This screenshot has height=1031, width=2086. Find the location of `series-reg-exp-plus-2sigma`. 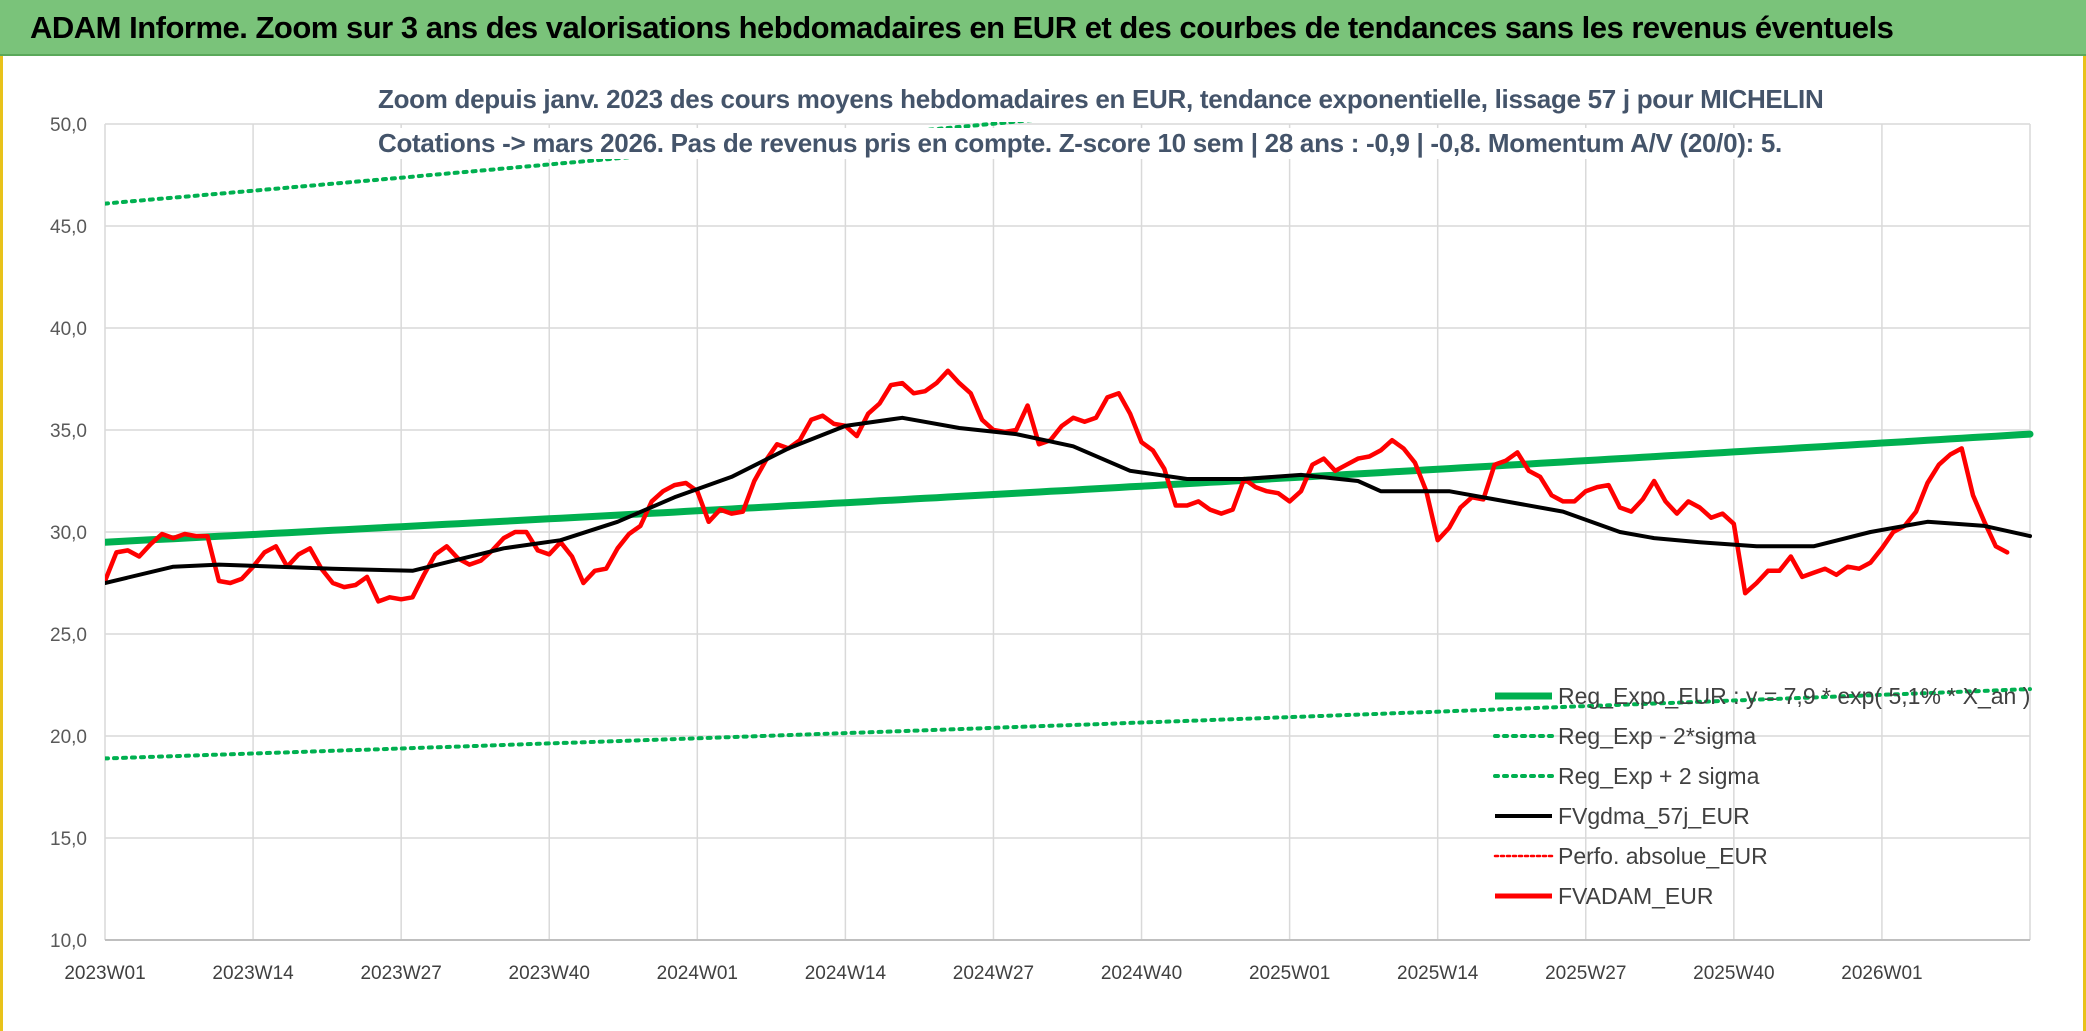

series-reg-exp-plus-2sigma is located at coordinates (569, 164).